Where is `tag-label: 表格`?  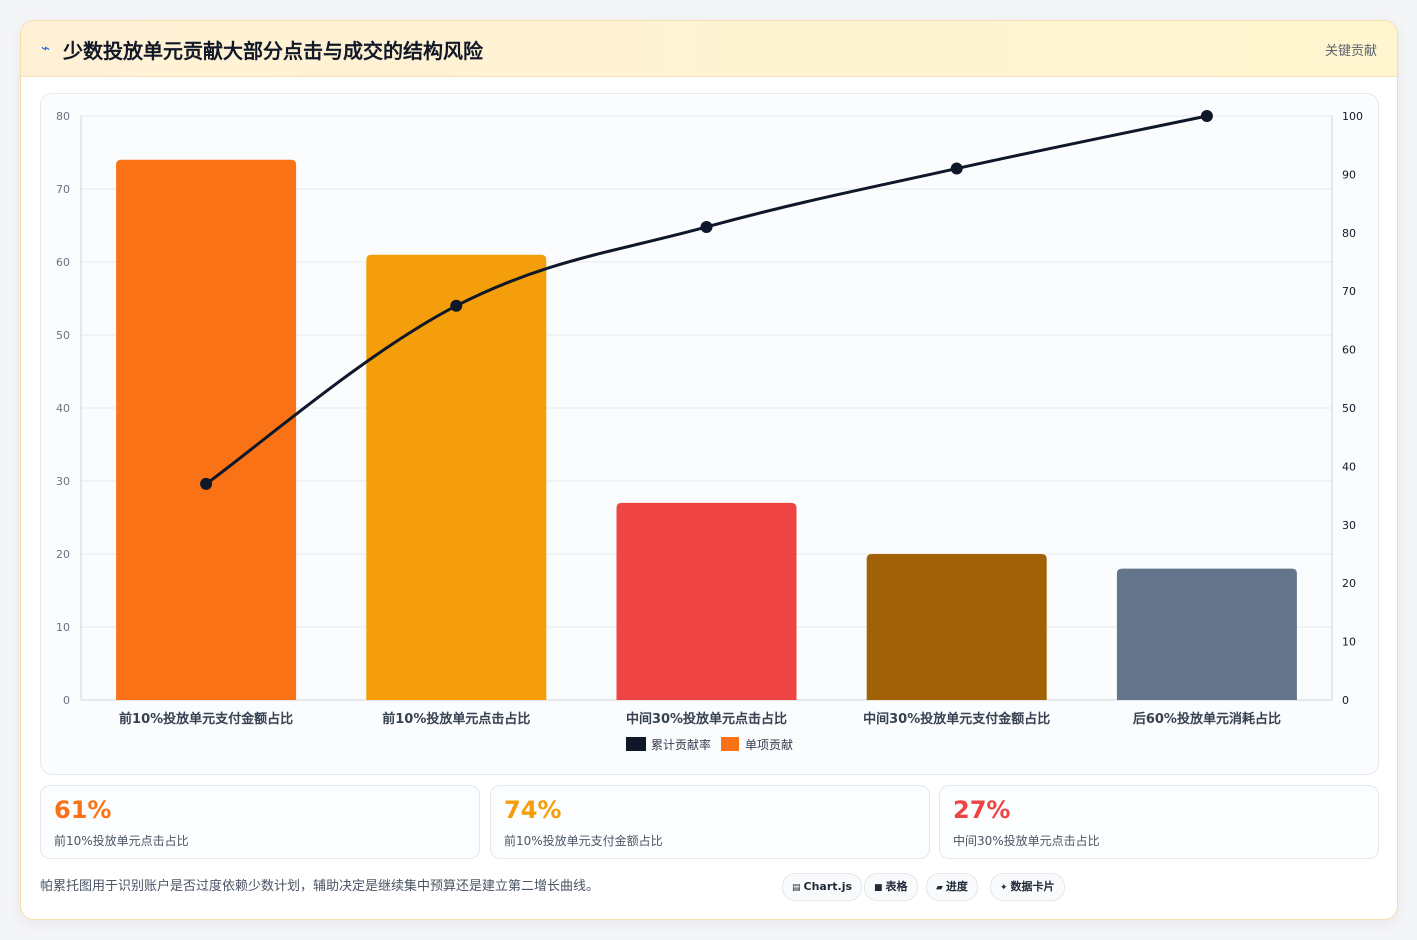 tag-label: 表格 is located at coordinates (896, 886).